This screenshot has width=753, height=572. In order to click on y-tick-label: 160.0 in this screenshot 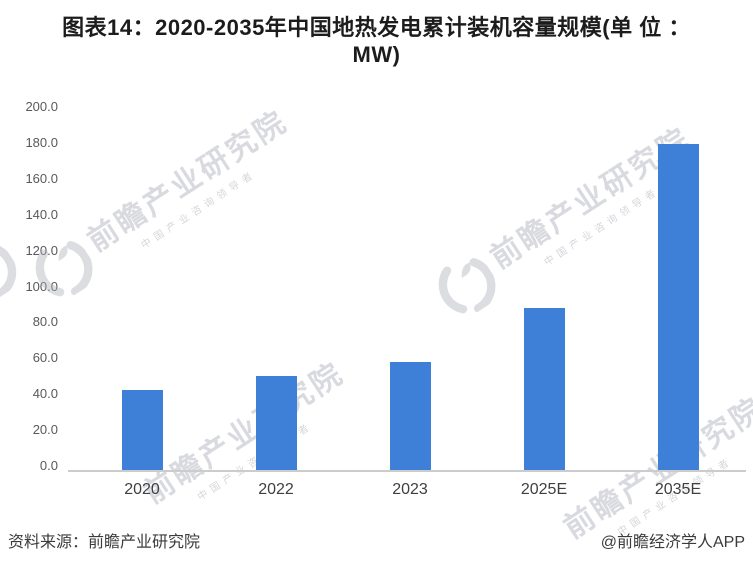, I will do `click(41, 178)`.